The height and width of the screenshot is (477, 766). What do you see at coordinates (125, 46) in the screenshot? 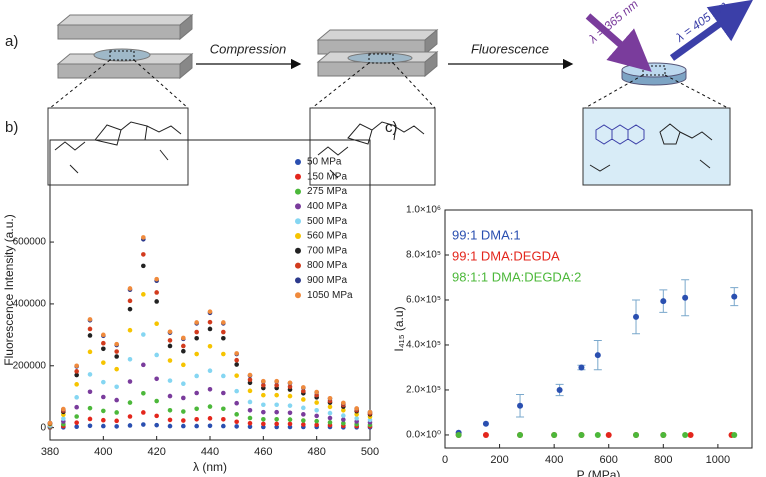
I see `press` at bounding box center [125, 46].